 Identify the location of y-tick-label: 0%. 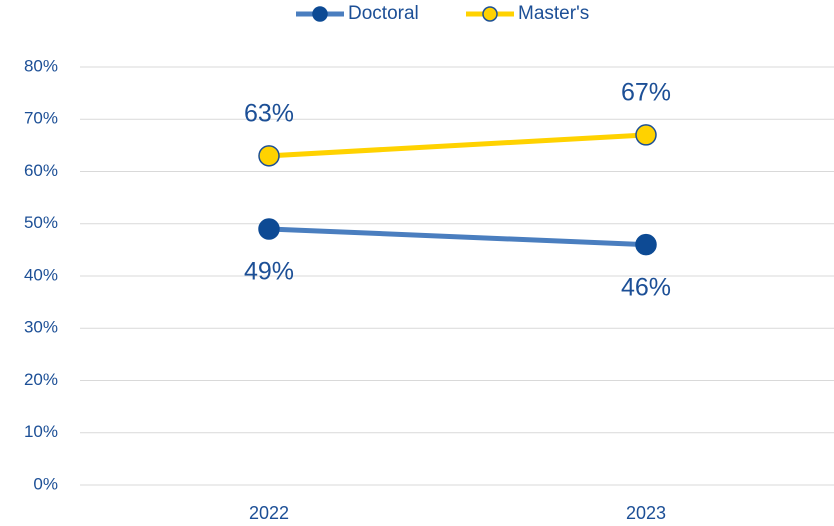
(45, 483).